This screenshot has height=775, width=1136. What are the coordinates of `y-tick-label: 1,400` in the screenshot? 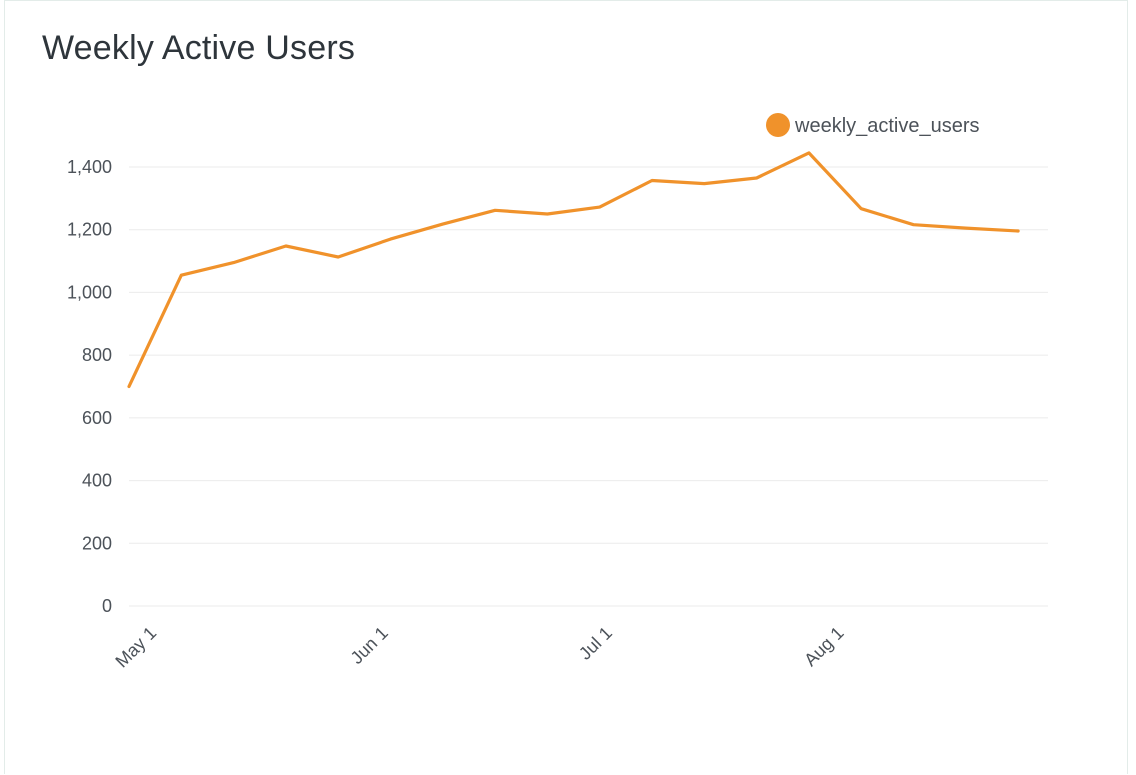 It's located at (89, 167).